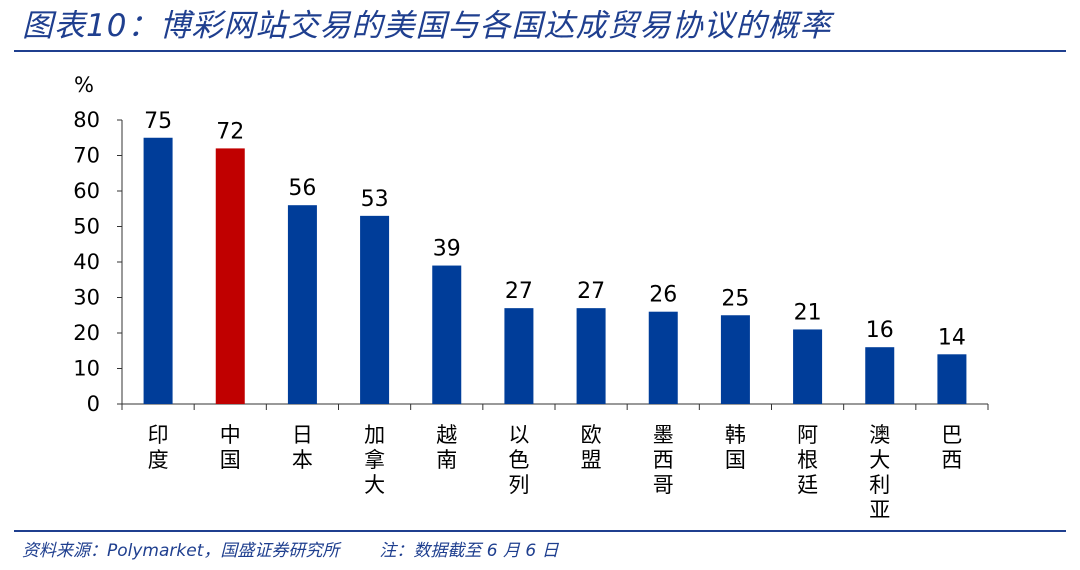  What do you see at coordinates (86, 333) in the screenshot?
I see `y-tick-label: 20` at bounding box center [86, 333].